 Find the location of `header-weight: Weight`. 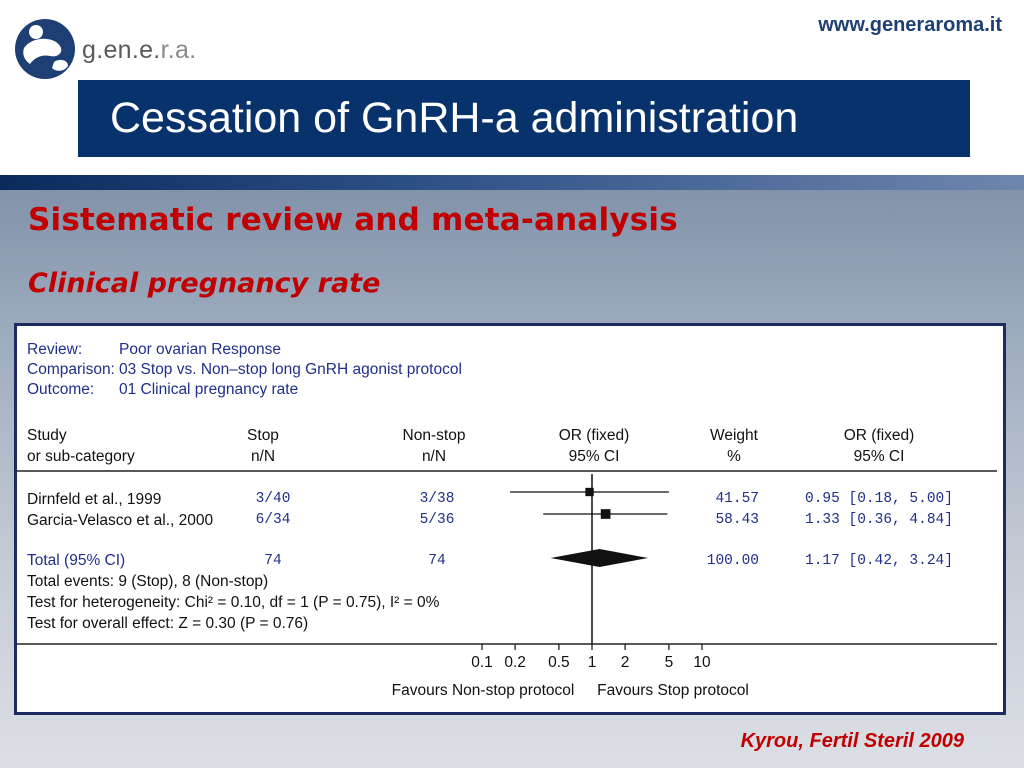

header-weight: Weight is located at coordinates (734, 435).